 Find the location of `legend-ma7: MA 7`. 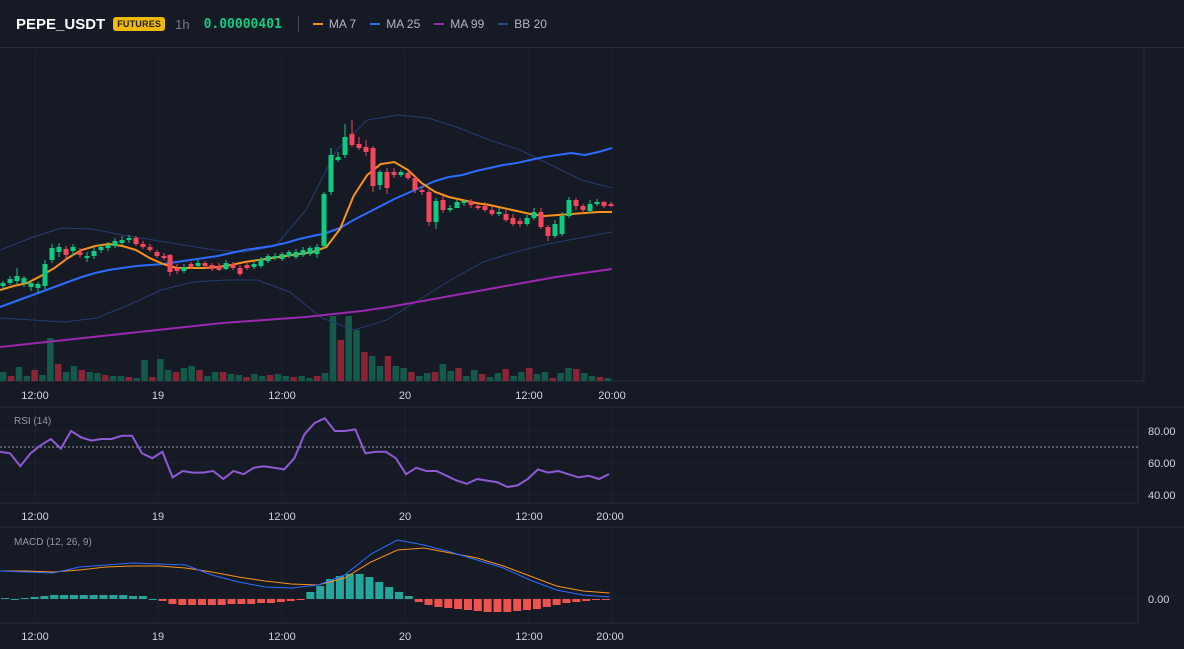

legend-ma7: MA 7 is located at coordinates (334, 24).